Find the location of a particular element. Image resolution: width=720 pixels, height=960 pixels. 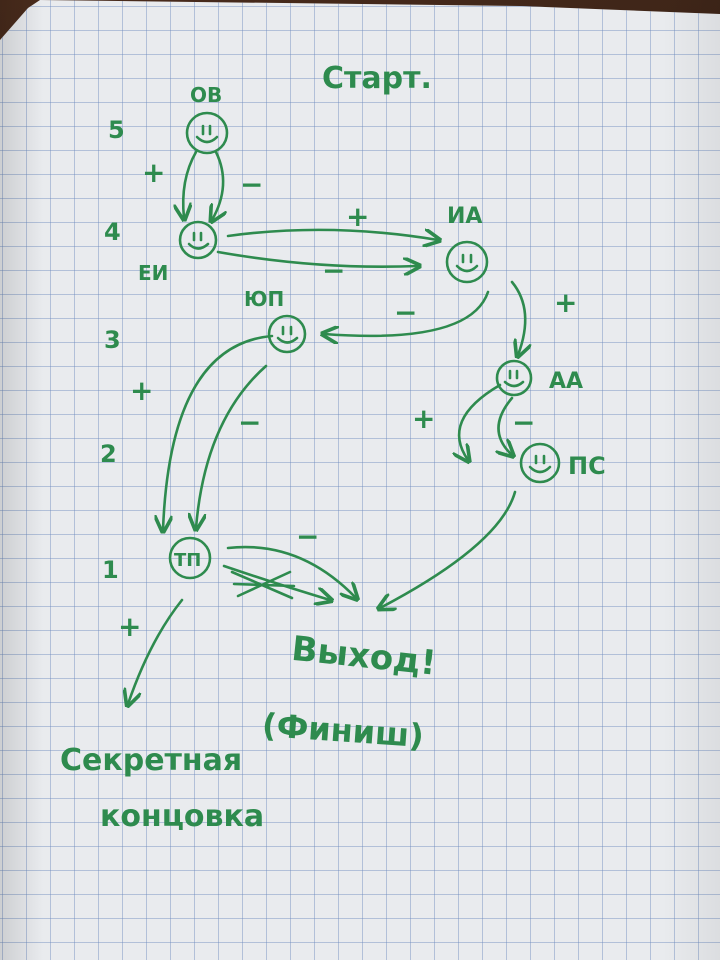

level-number-5: 5 is located at coordinates (116, 130).